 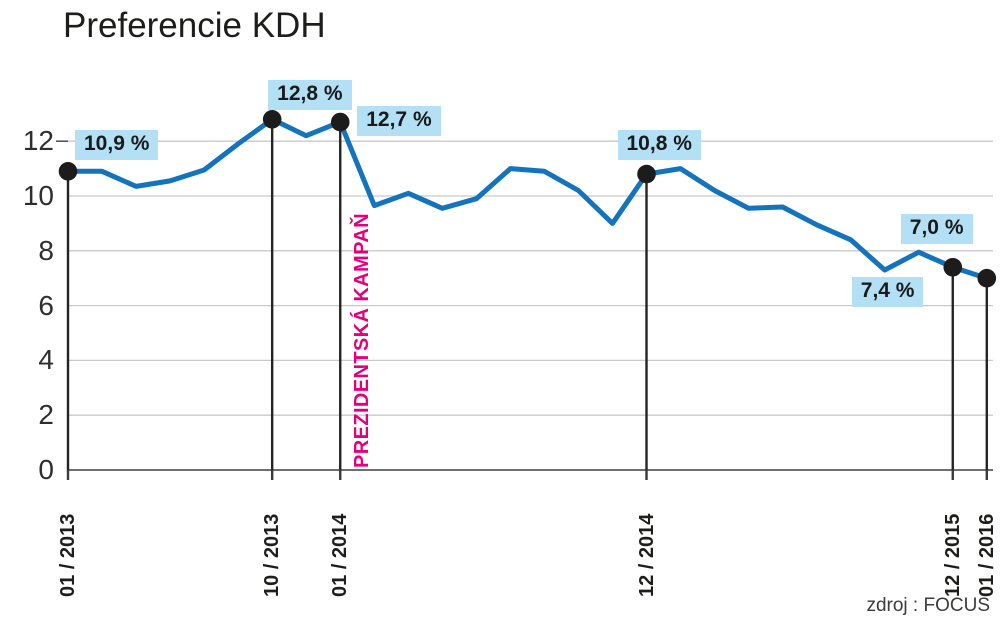 I want to click on value-badge: 7,0 %, so click(x=936, y=229).